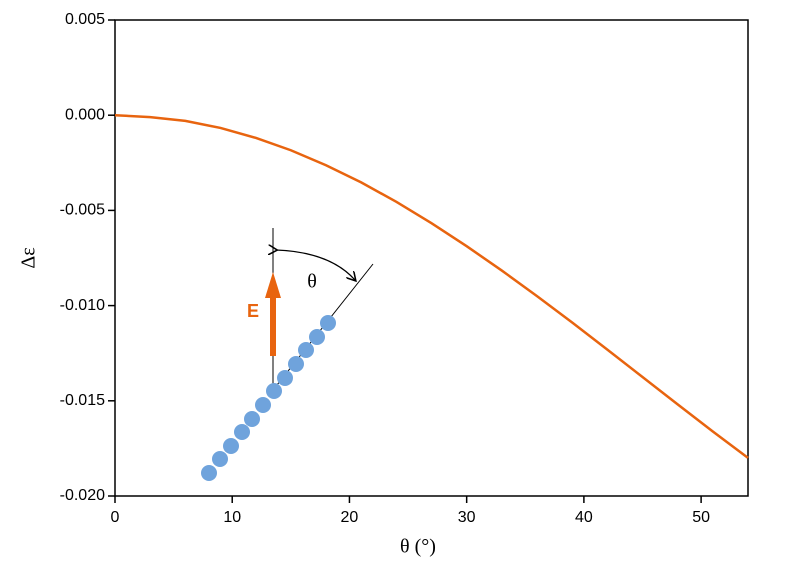 This screenshot has height=567, width=789. What do you see at coordinates (82, 305) in the screenshot?
I see `y-tick-label: -0.010` at bounding box center [82, 305].